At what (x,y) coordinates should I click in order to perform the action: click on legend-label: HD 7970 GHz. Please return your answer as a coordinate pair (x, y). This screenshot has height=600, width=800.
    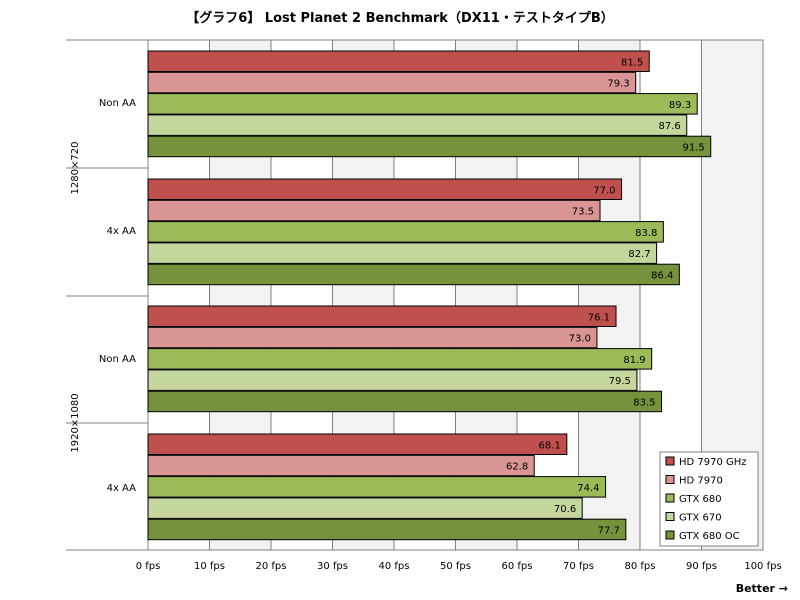
    Looking at the image, I should click on (713, 462).